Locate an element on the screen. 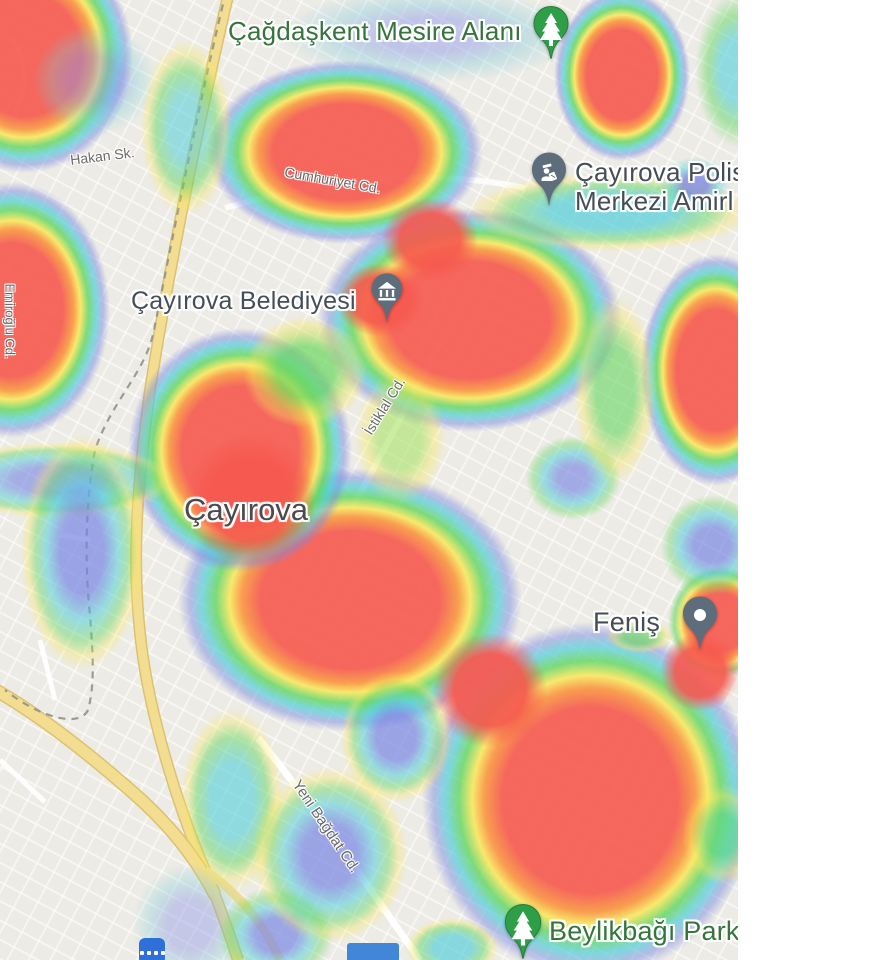  city-label: Çayırova is located at coordinates (246, 509).